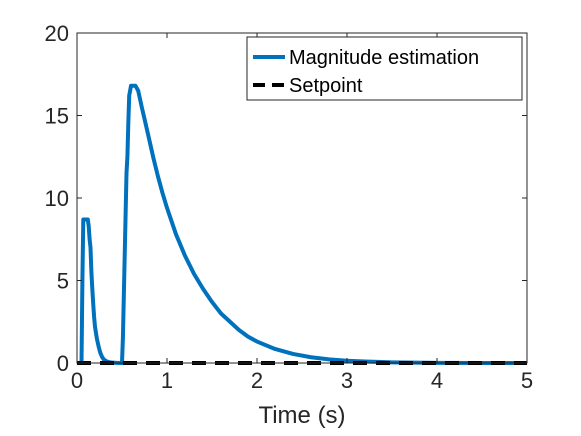 This screenshot has height=436, width=581. Describe the element at coordinates (437, 380) in the screenshot. I see `x-tick-label: 4` at that location.